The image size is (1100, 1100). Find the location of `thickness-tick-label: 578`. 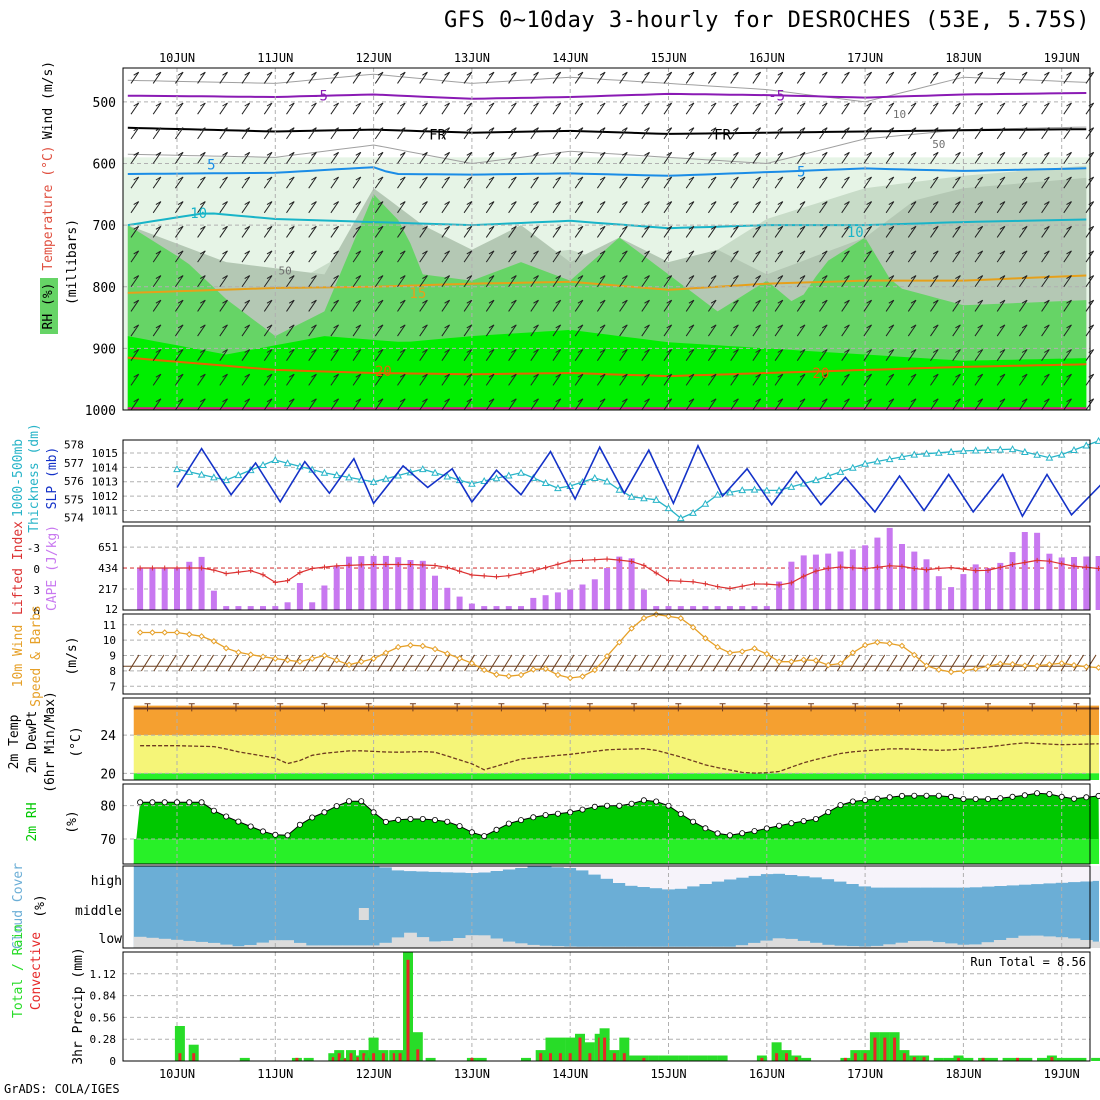

thickness-tick-label: 578 is located at coordinates (74, 445).